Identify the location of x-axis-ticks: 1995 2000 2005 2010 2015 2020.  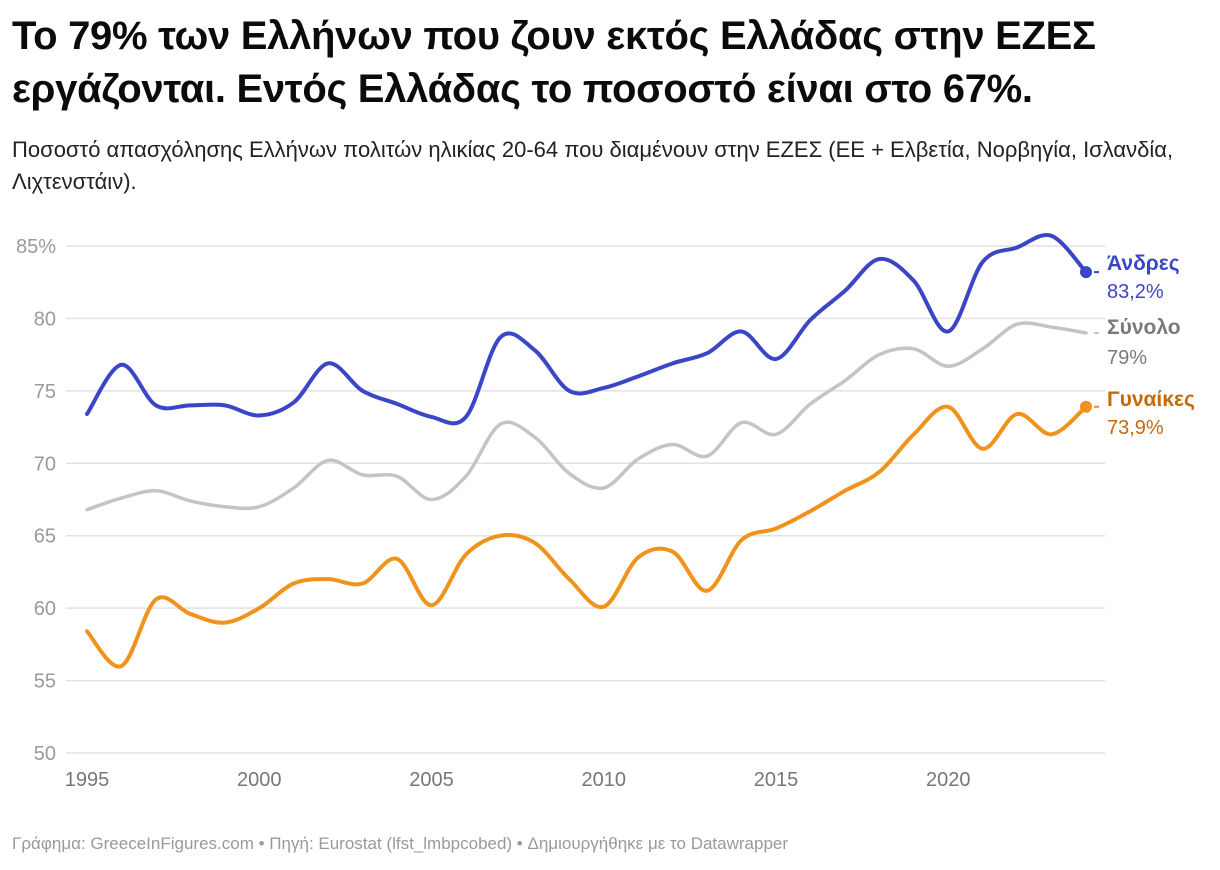
(518, 780).